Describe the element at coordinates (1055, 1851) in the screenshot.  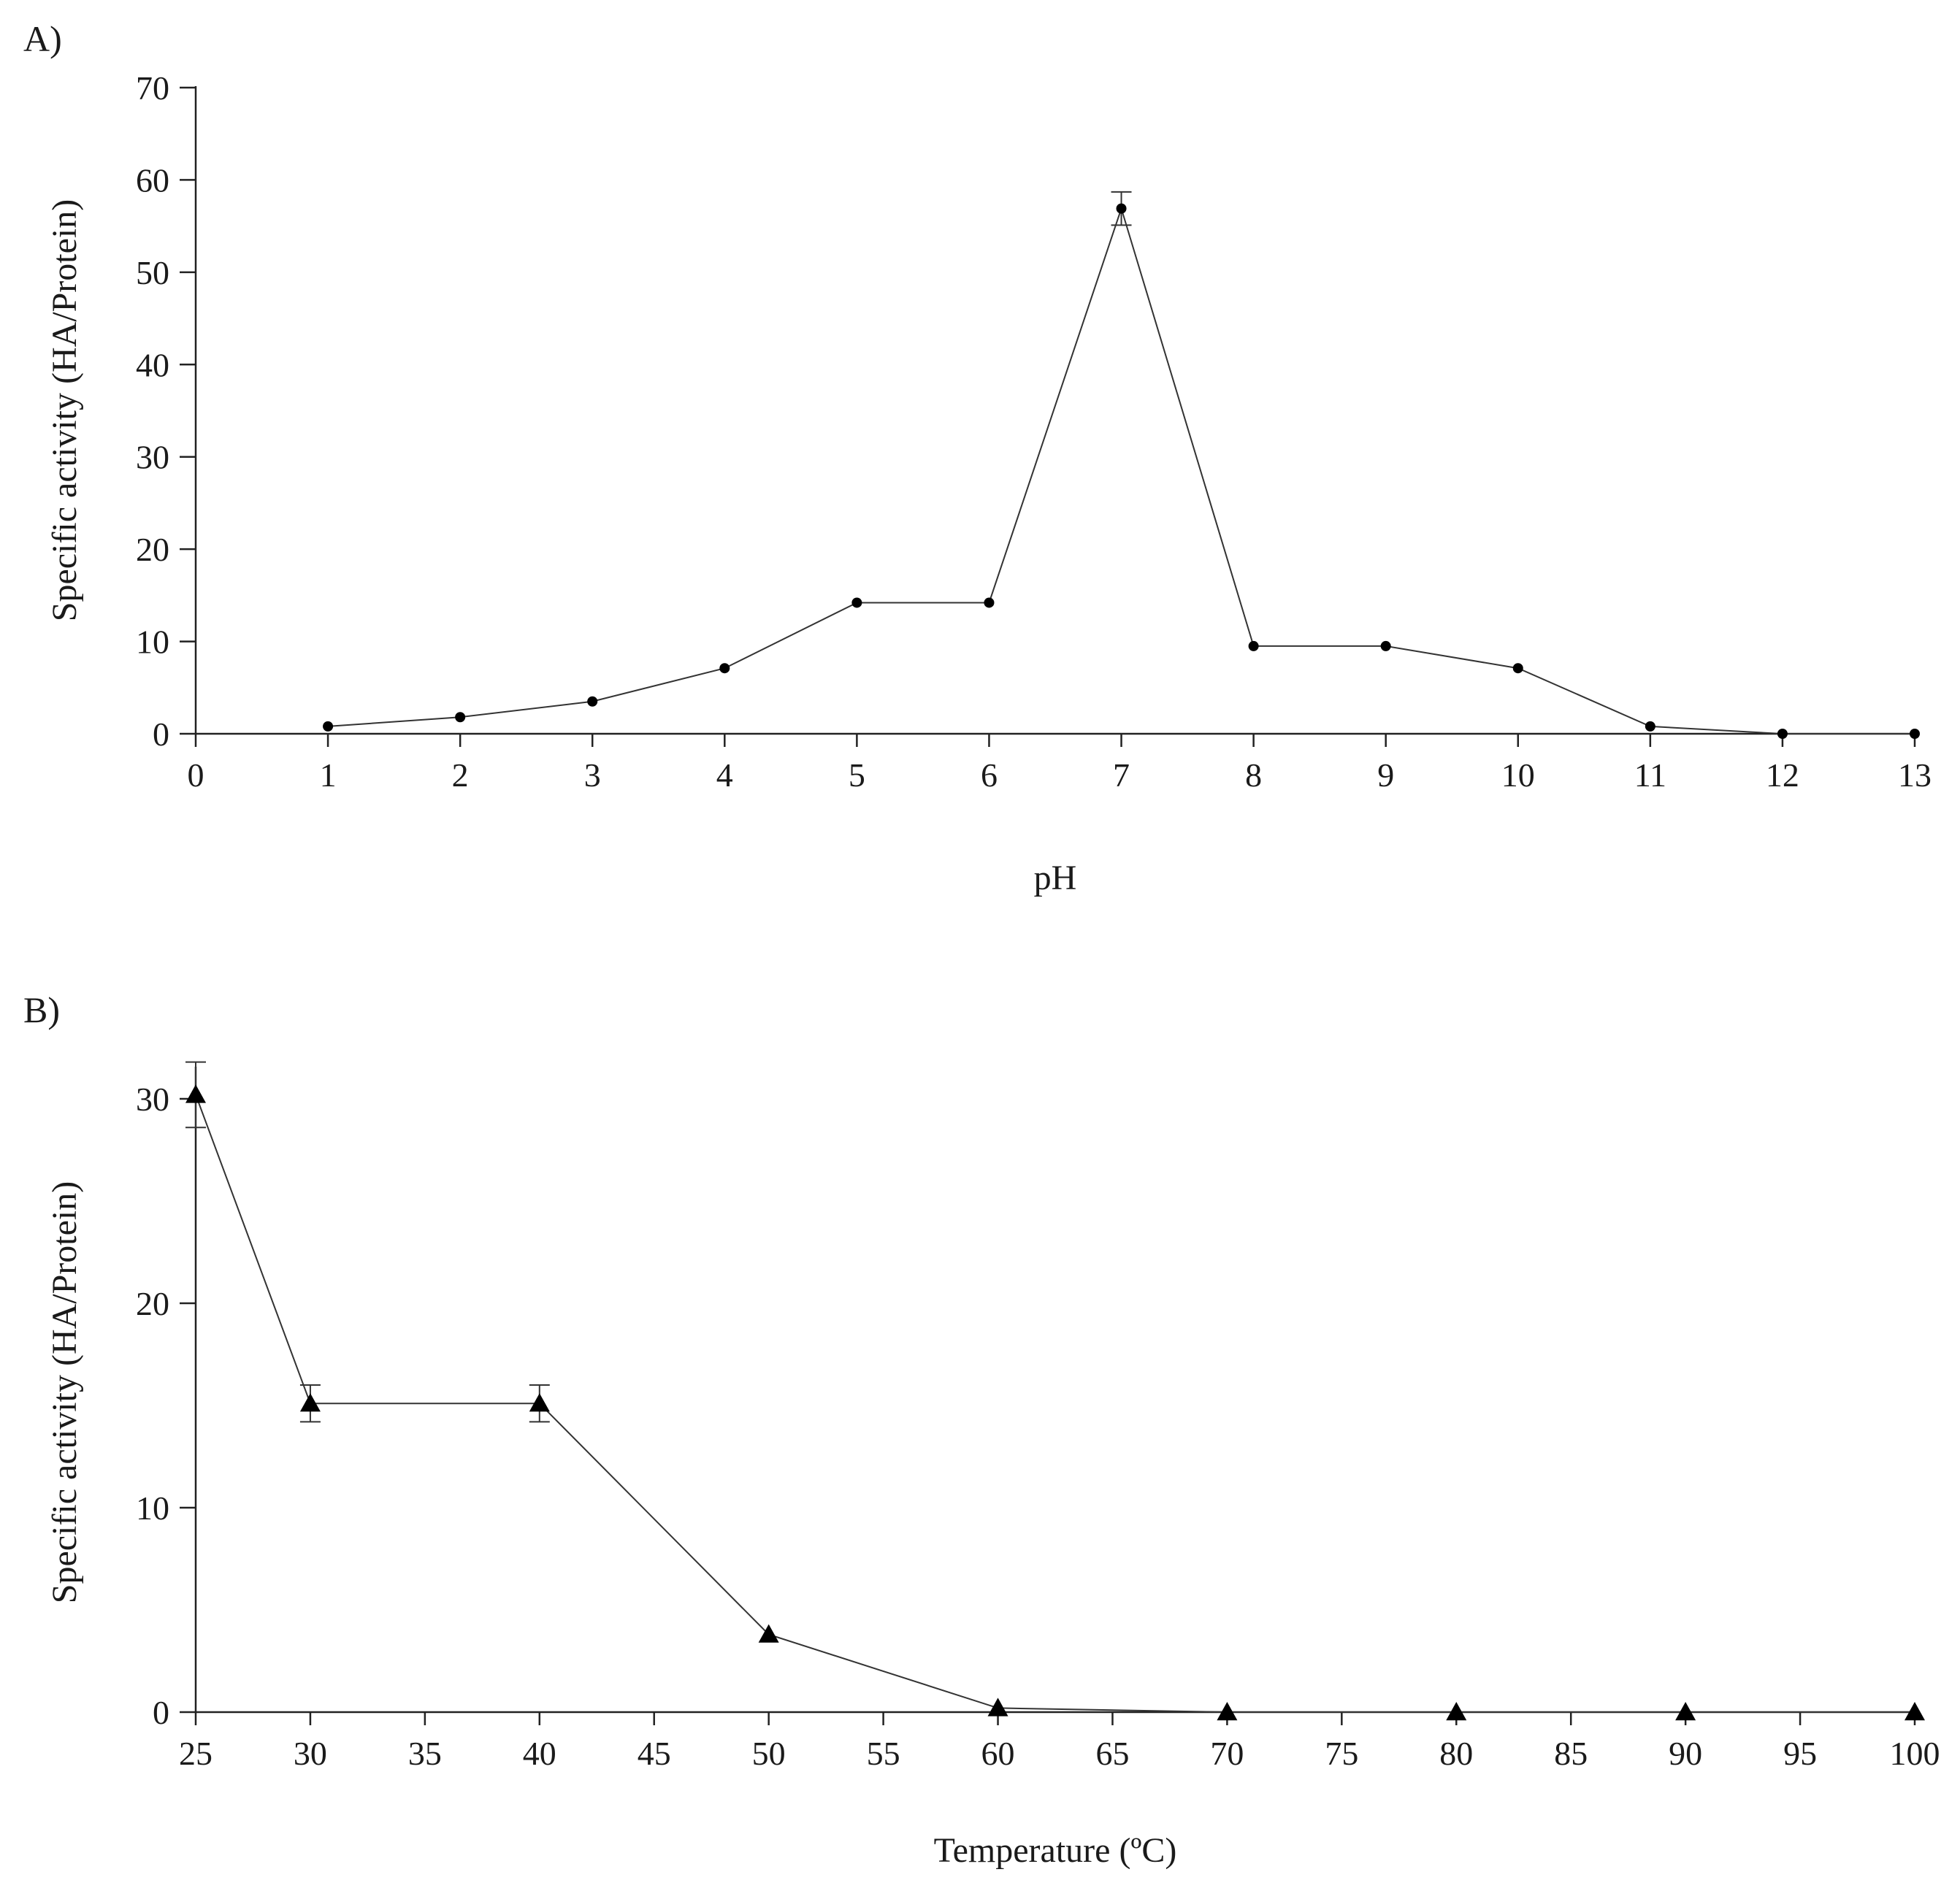
I see `x-axis-title-b: Temperature (ºC)` at that location.